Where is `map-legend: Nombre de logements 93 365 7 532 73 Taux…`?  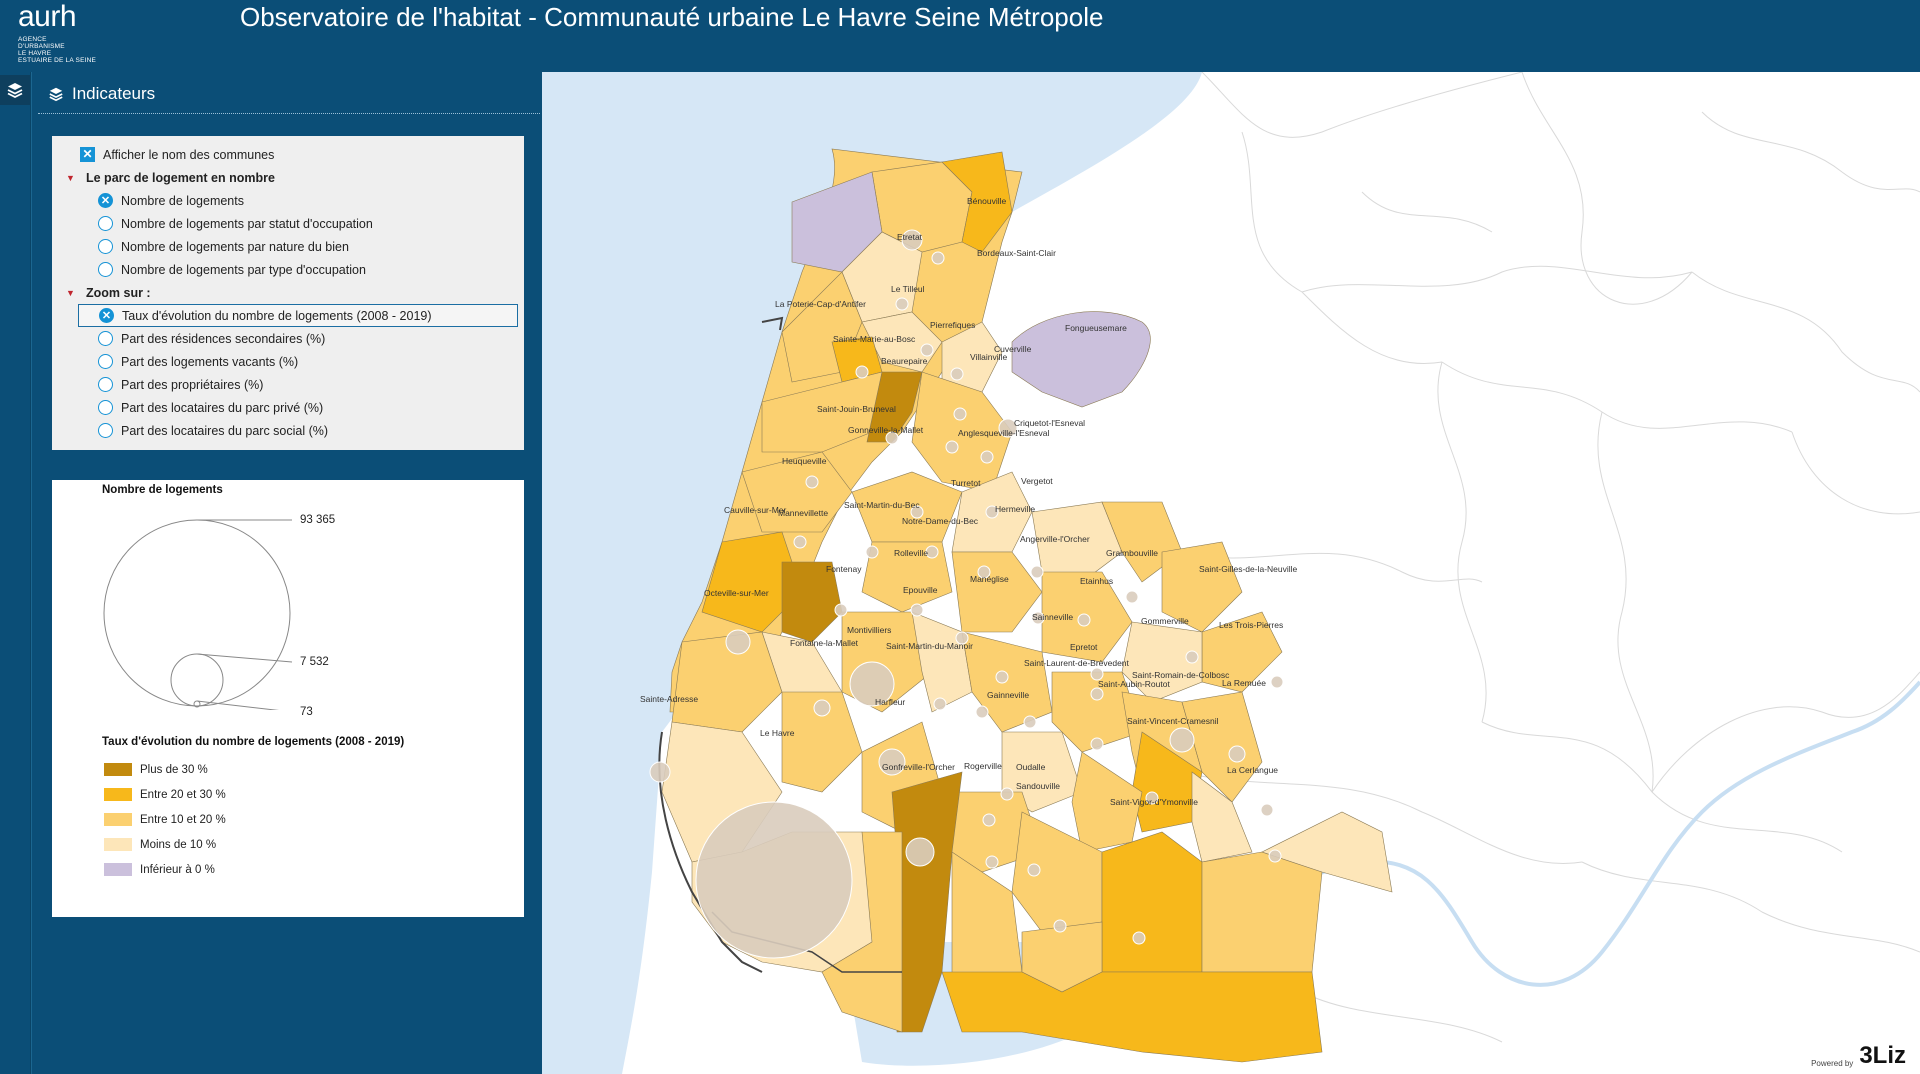 map-legend: Nombre de logements 93 365 7 532 73 Taux… is located at coordinates (288, 698).